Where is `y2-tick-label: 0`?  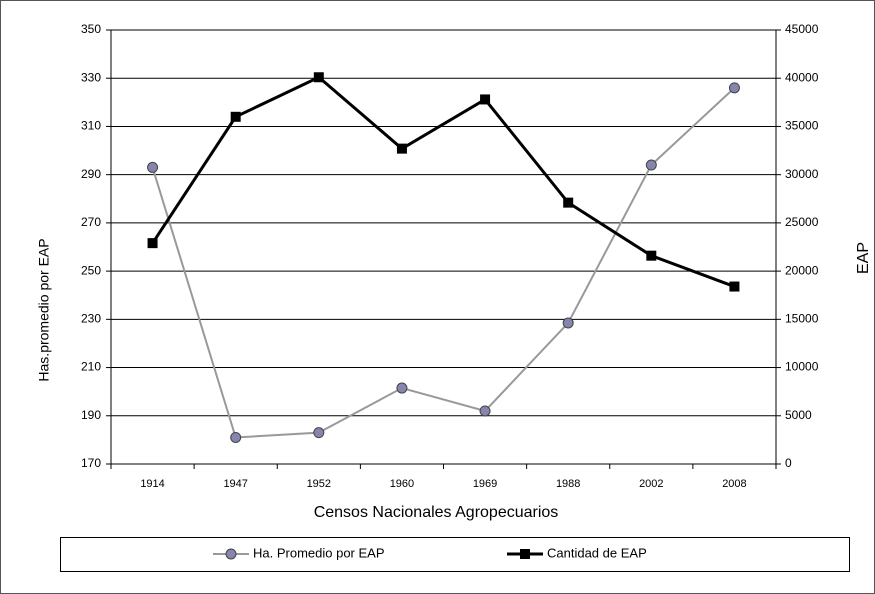 y2-tick-label: 0 is located at coordinates (788, 463).